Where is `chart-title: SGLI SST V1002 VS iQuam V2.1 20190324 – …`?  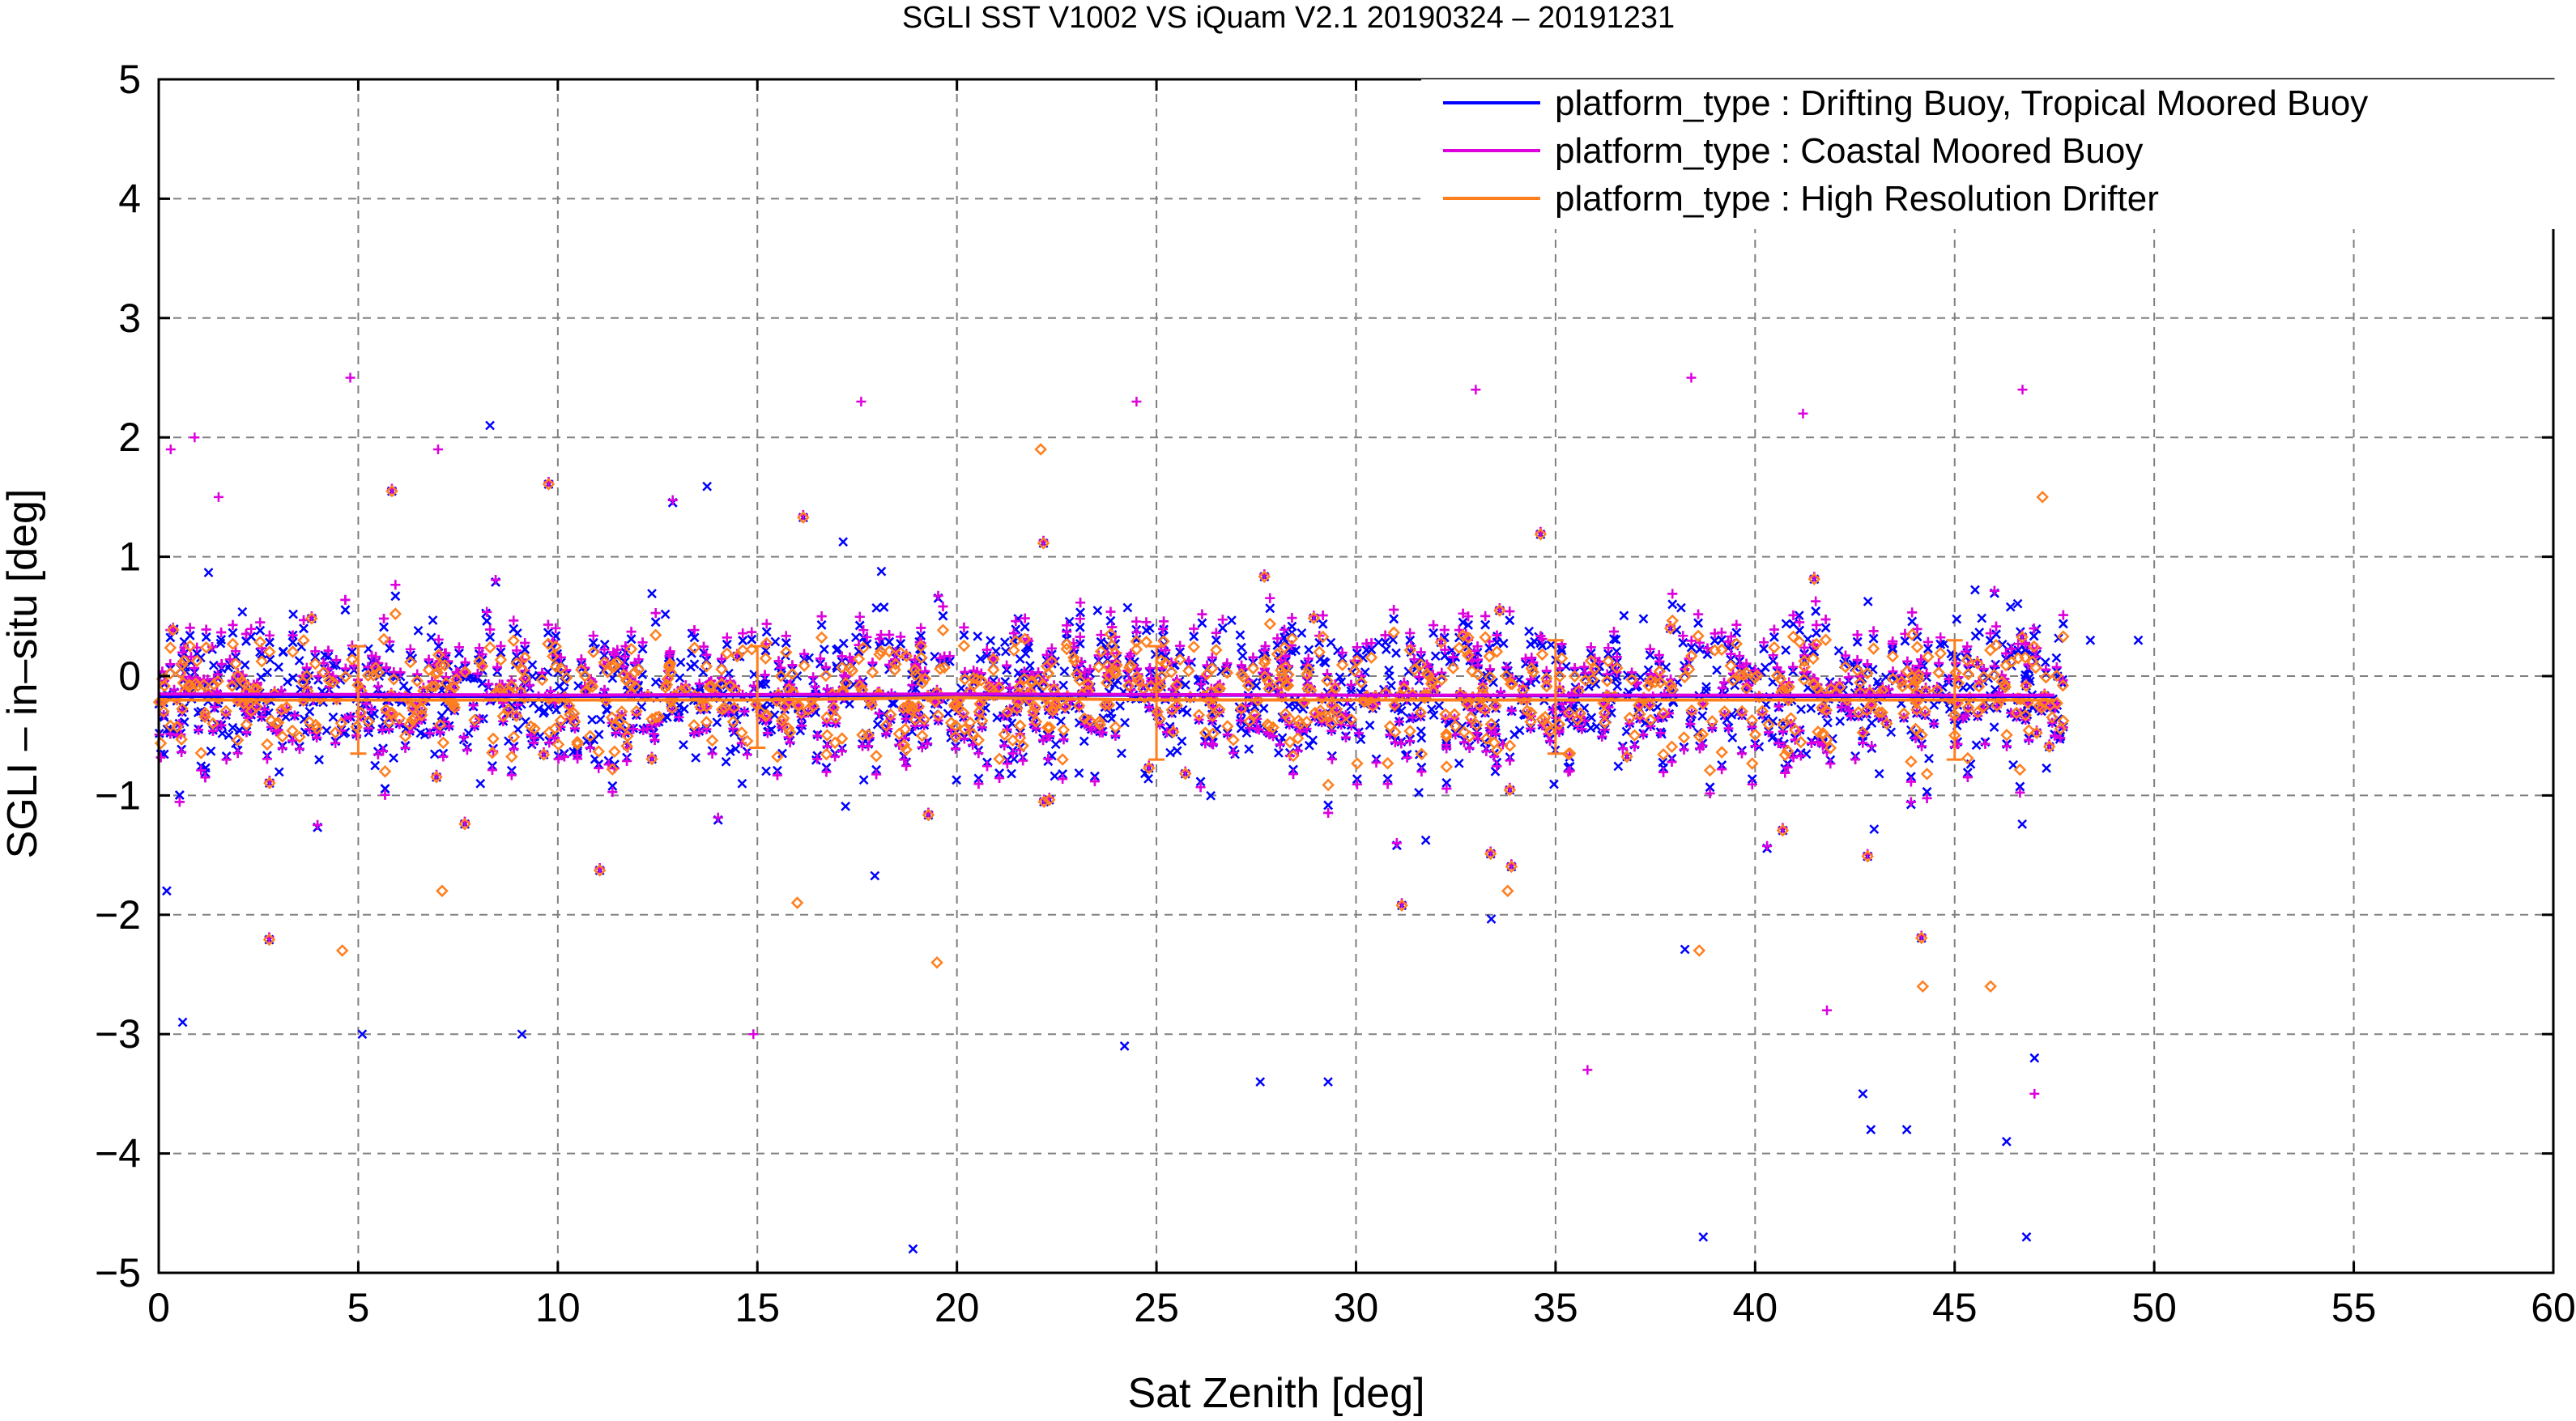
chart-title: SGLI SST V1002 VS iQuam V2.1 20190324 – … is located at coordinates (1288, 18).